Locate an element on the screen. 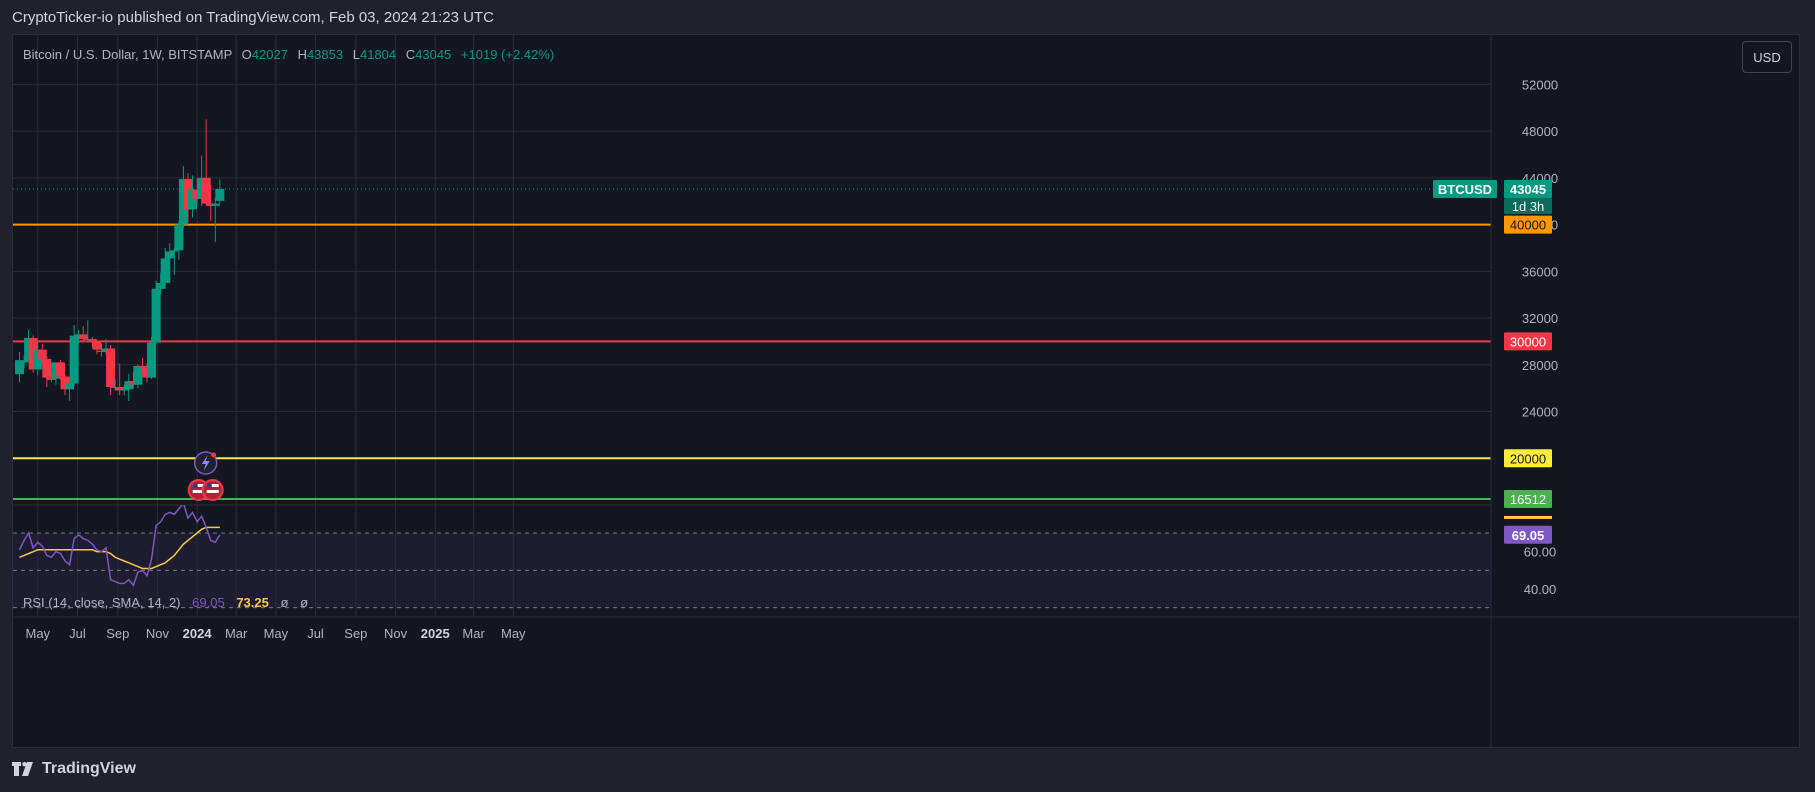  rsi-na-2: ø is located at coordinates (304, 602).